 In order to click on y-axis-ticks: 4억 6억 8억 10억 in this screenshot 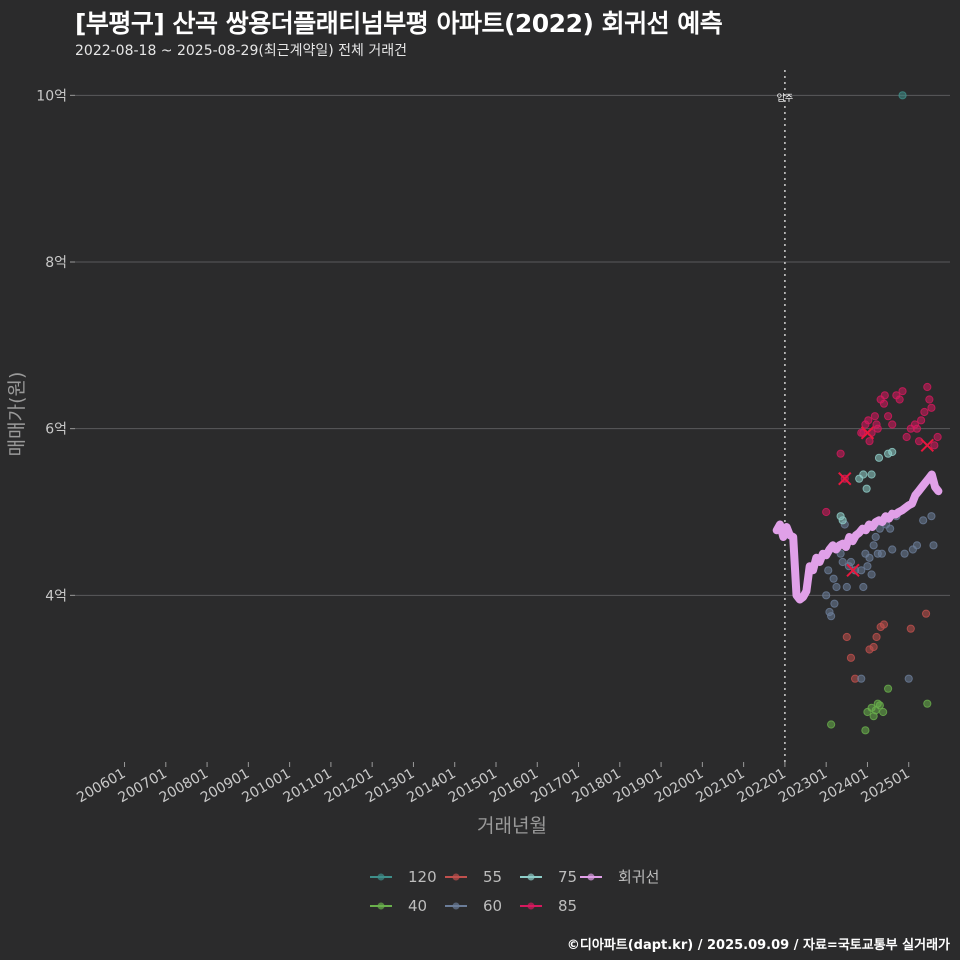, I will do `click(55, 346)`.